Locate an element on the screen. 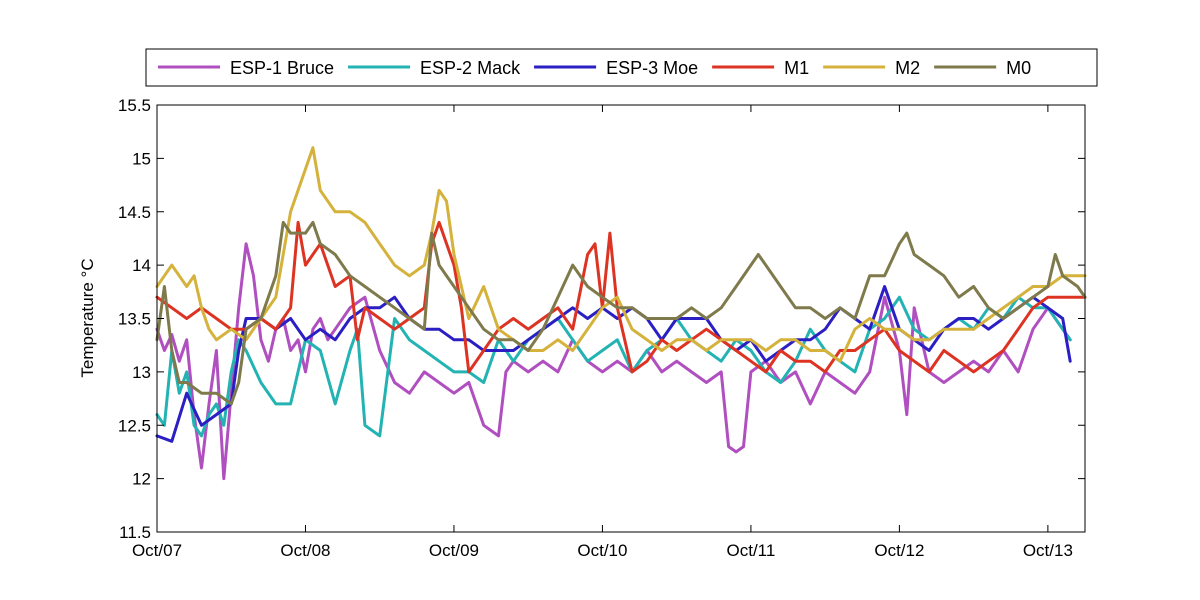 This screenshot has width=1200, height=600. legend-label: M1 is located at coordinates (796, 68).